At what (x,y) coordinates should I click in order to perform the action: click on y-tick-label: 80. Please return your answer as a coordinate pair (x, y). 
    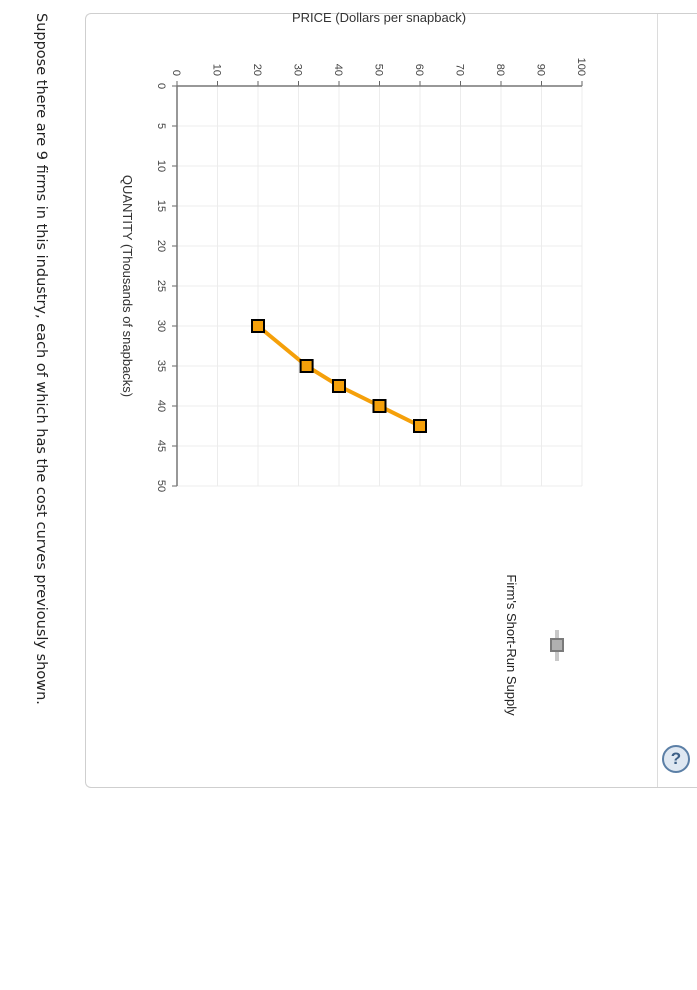
    Looking at the image, I should click on (500, 70).